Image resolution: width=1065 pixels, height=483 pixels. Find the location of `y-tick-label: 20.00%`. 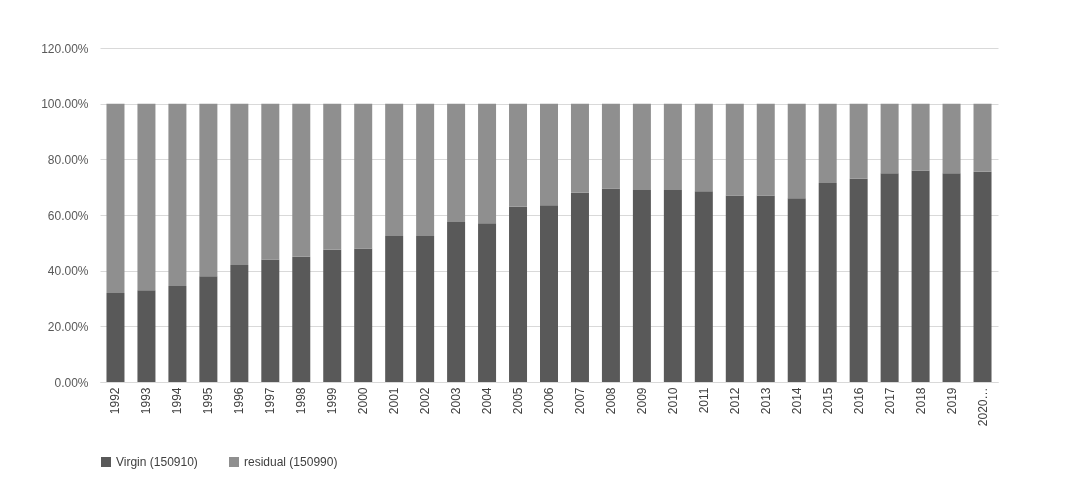

y-tick-label: 20.00% is located at coordinates (68, 326).